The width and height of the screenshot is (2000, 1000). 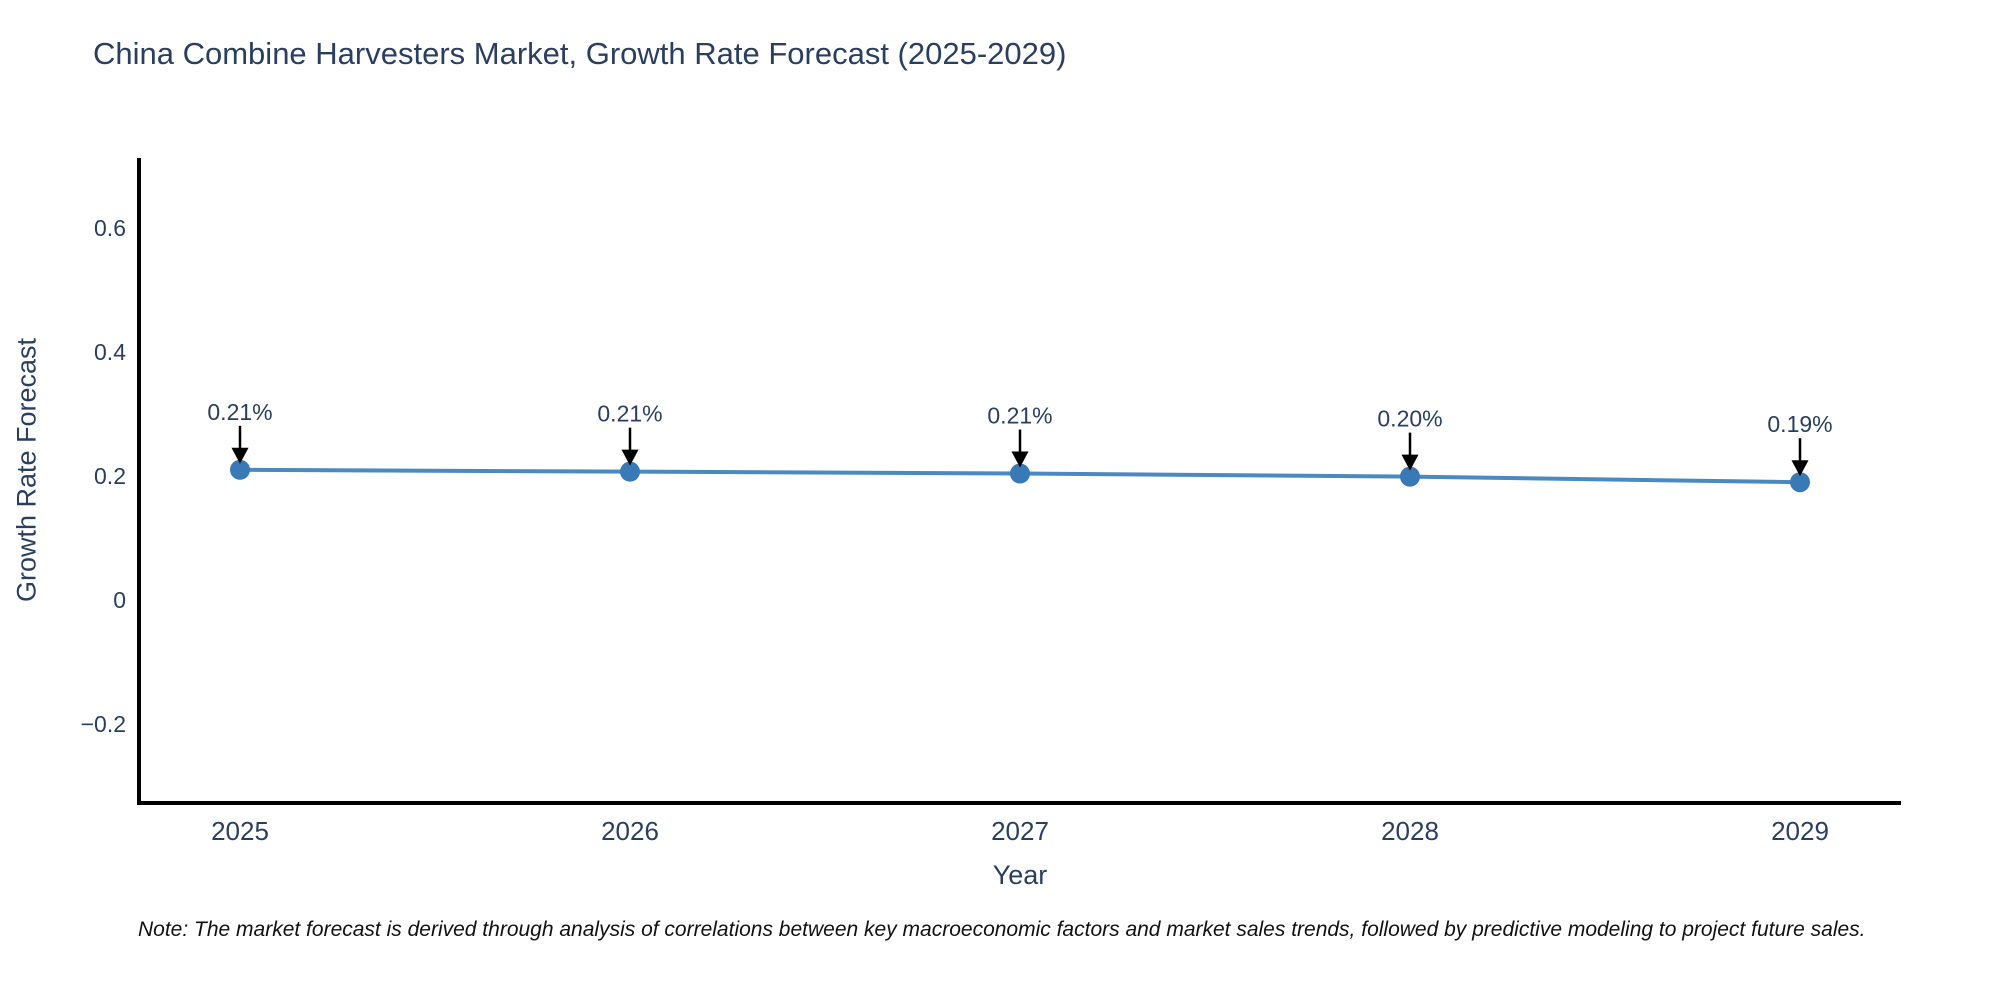 What do you see at coordinates (103, 724) in the screenshot?
I see `y-tick-label: −0.2` at bounding box center [103, 724].